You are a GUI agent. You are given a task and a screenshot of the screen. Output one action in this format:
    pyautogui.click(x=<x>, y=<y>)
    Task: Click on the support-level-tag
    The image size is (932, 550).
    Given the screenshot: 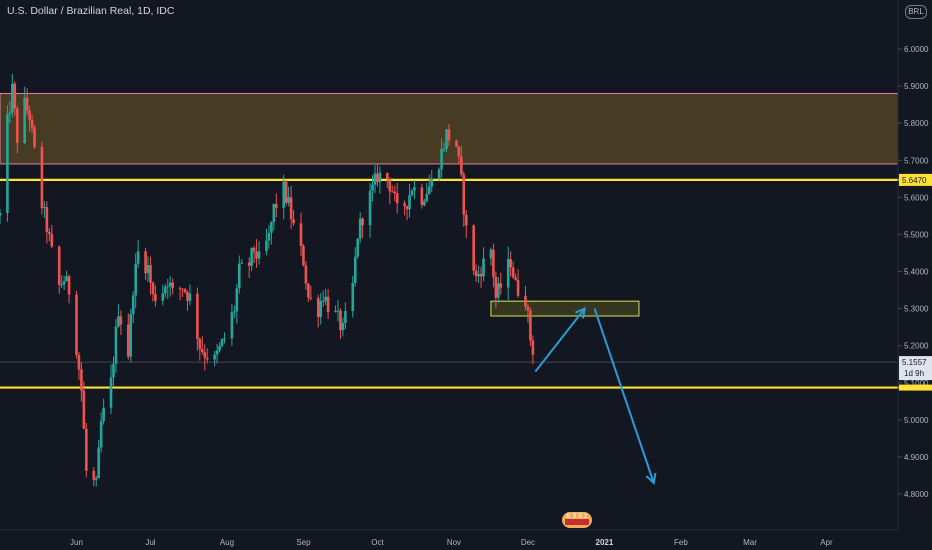 What is the action you would take?
    pyautogui.click(x=915, y=387)
    